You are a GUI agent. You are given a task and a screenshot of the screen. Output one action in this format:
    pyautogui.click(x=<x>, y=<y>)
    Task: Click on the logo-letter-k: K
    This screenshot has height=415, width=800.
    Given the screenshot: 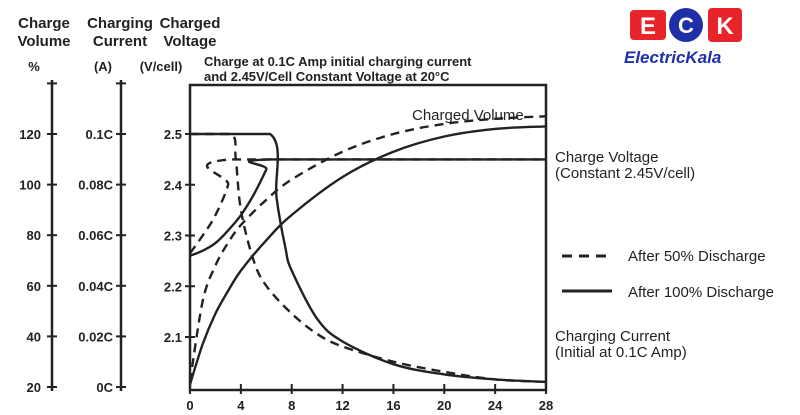 What is the action you would take?
    pyautogui.click(x=725, y=26)
    